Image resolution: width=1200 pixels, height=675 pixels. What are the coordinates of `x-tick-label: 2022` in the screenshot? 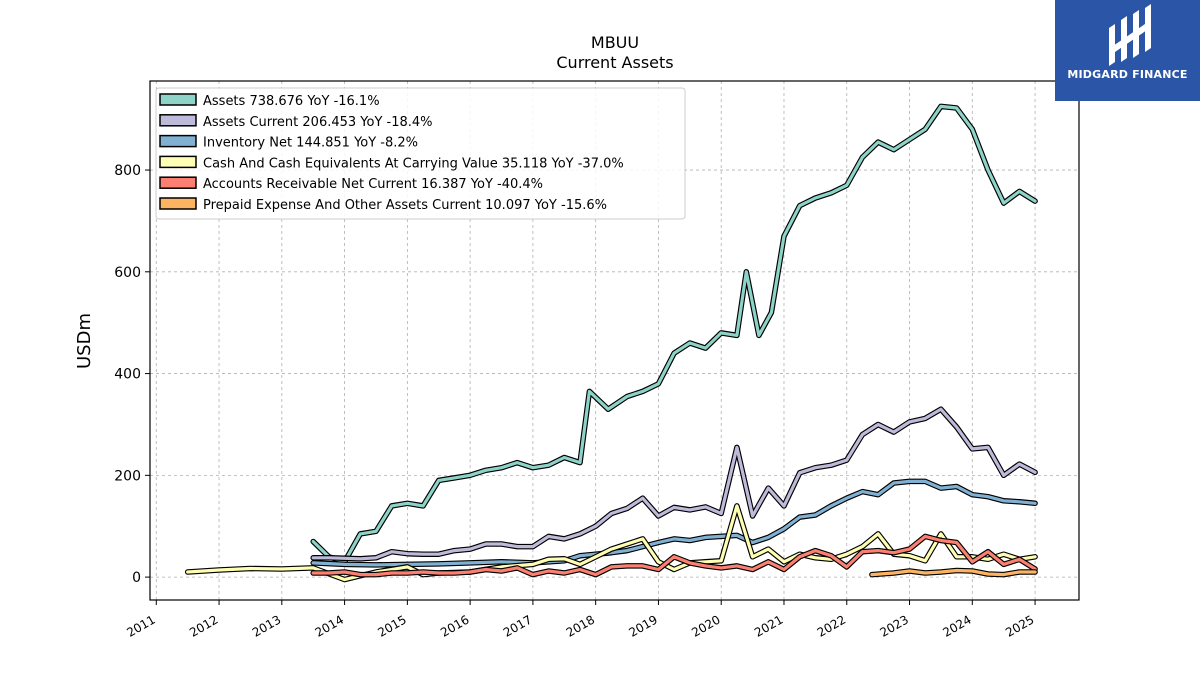 It's located at (831, 625).